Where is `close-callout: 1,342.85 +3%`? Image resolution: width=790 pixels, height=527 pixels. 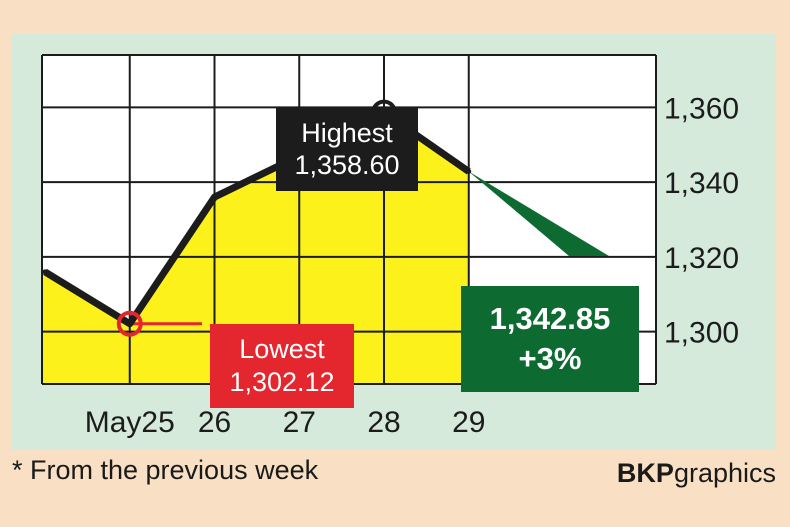 close-callout: 1,342.85 +3% is located at coordinates (550, 339).